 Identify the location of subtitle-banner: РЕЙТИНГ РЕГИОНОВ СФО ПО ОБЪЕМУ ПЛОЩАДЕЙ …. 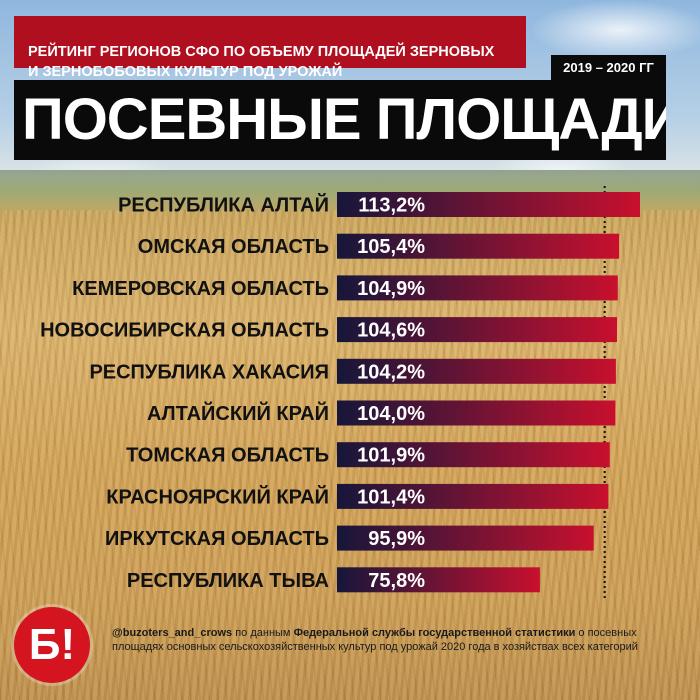
(270, 48).